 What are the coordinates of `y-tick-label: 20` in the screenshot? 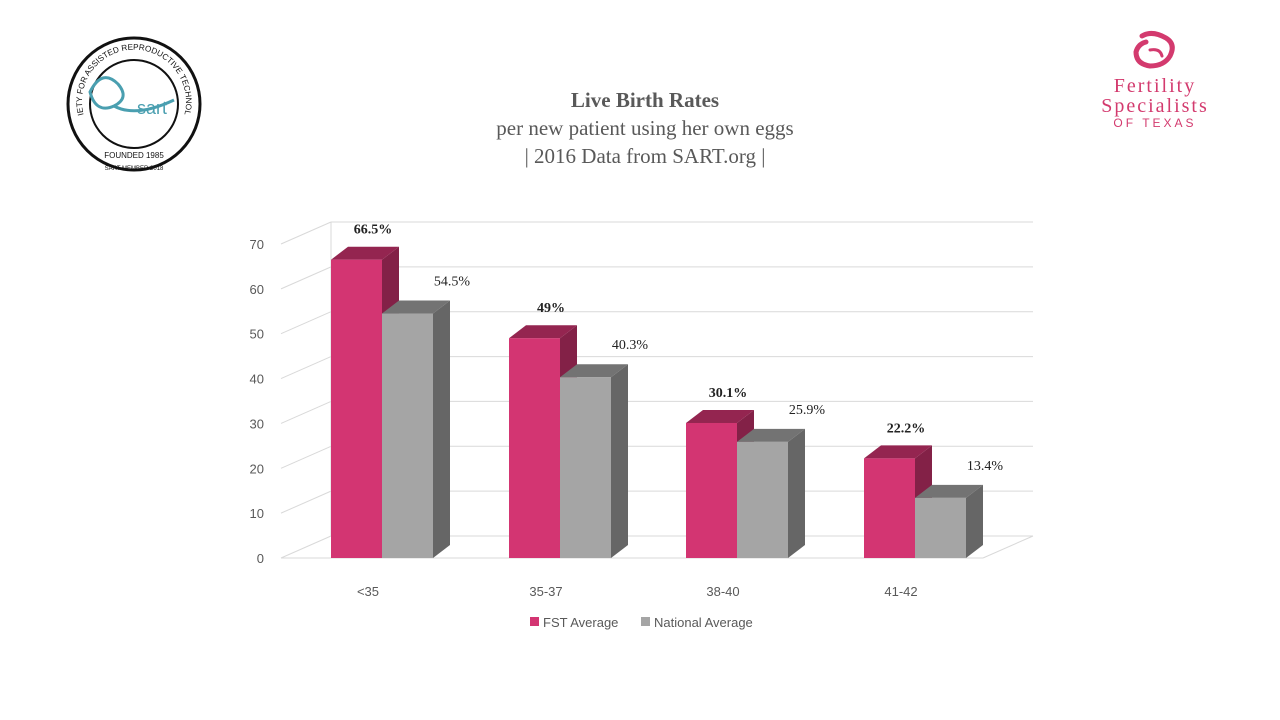 It's located at (257, 468).